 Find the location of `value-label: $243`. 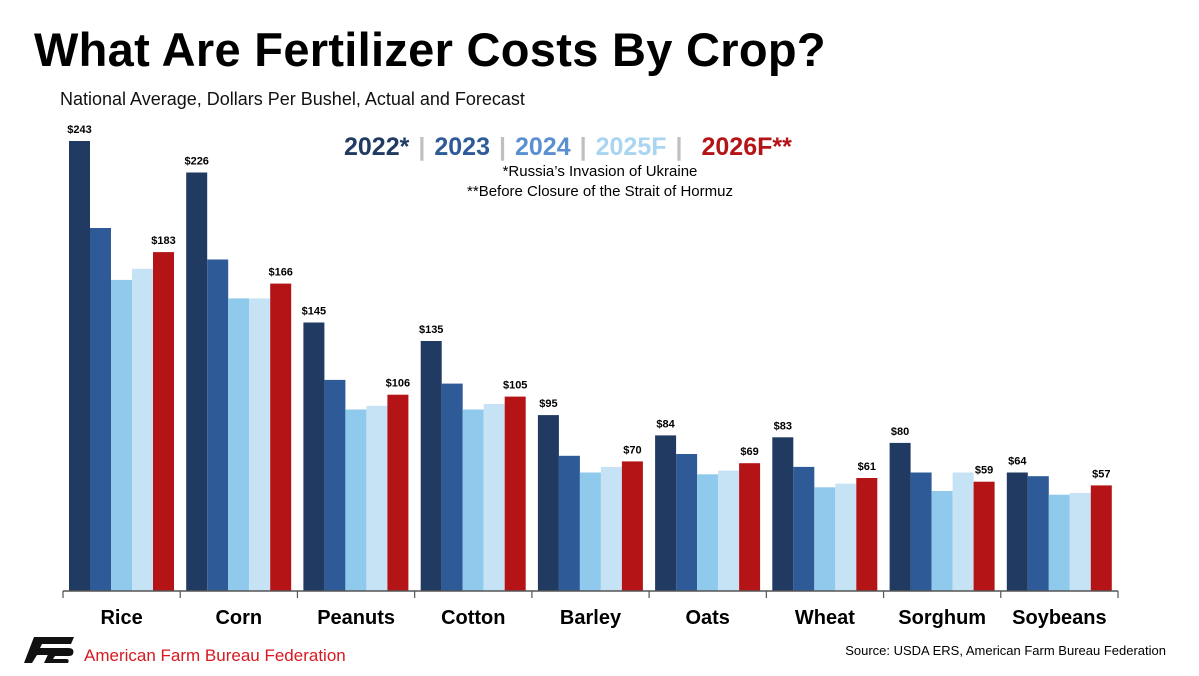

value-label: $243 is located at coordinates (79, 130).